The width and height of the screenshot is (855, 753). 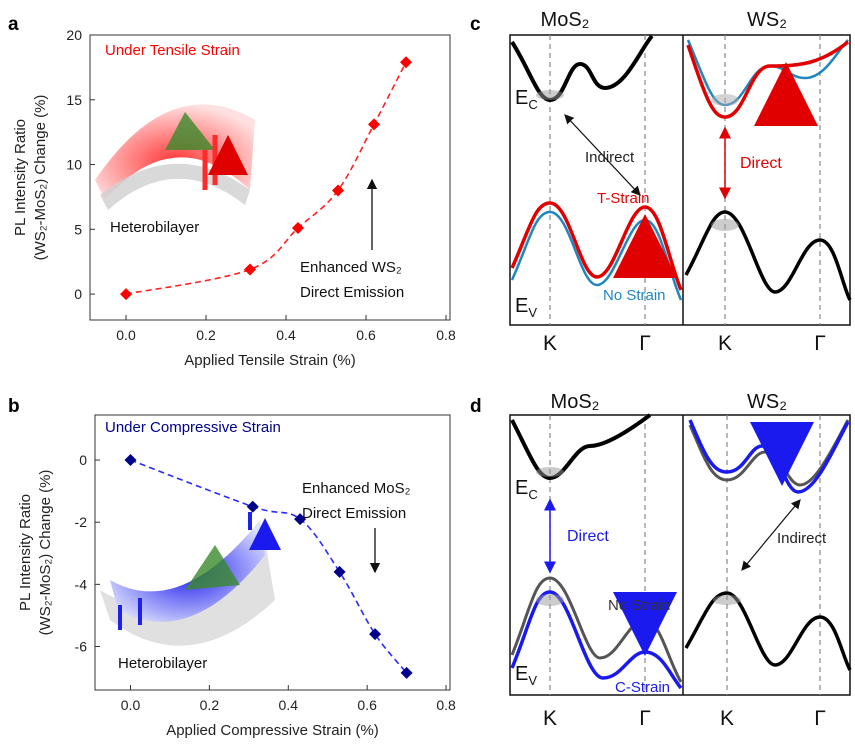 What do you see at coordinates (187, 579) in the screenshot?
I see `inset-b` at bounding box center [187, 579].